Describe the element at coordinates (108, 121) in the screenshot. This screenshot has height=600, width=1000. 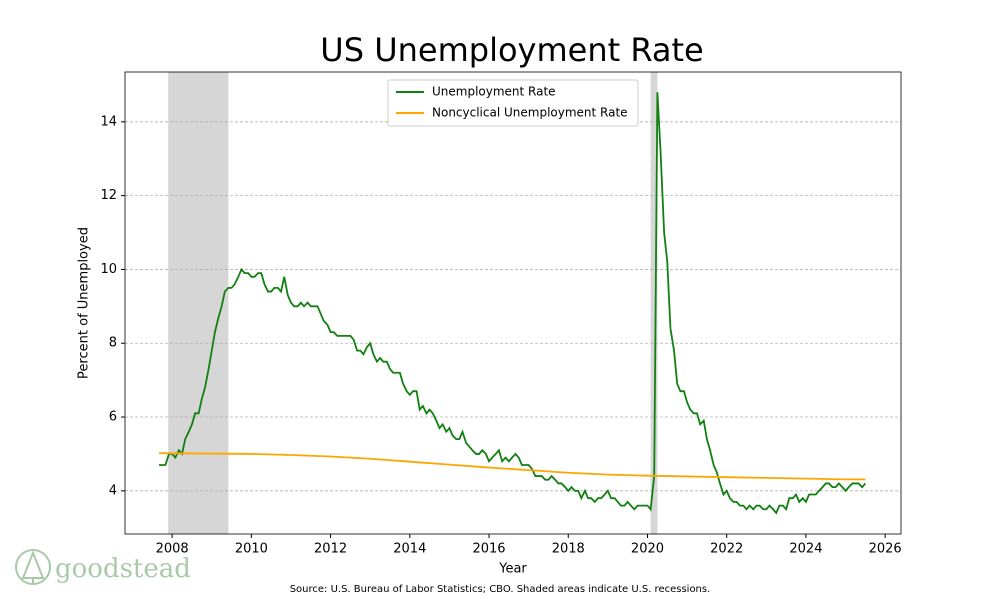
I see `y-tick-label: 14` at that location.